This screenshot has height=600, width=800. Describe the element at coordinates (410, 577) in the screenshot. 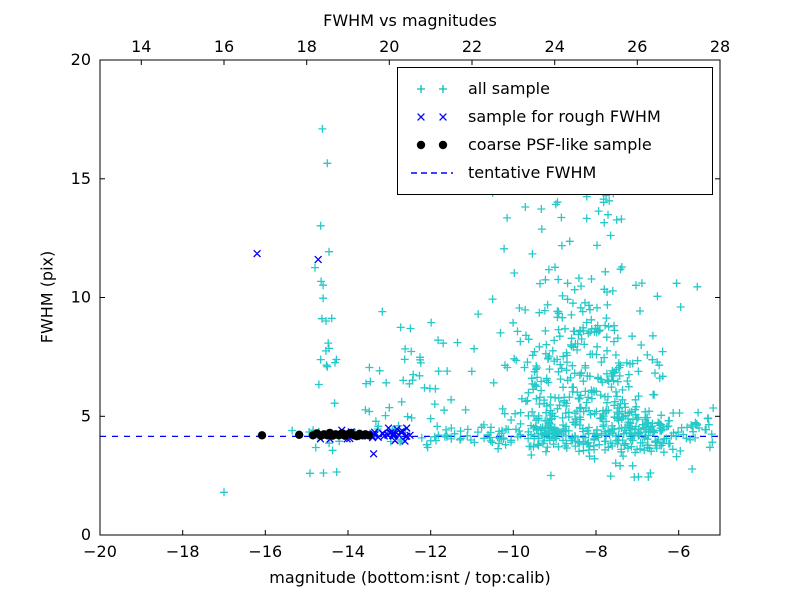

I see `x-axis-label: magnitude (bottom:isnt / top:calib)` at that location.